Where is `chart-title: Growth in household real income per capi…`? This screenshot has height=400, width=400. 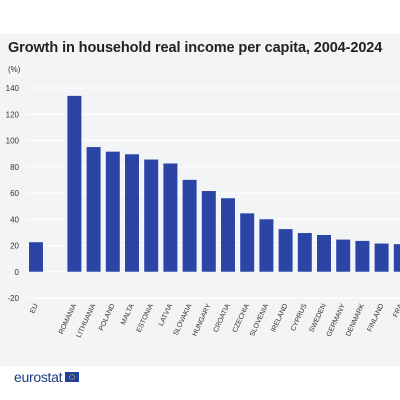 chart-title: Growth in household real income per capi… is located at coordinates (195, 48).